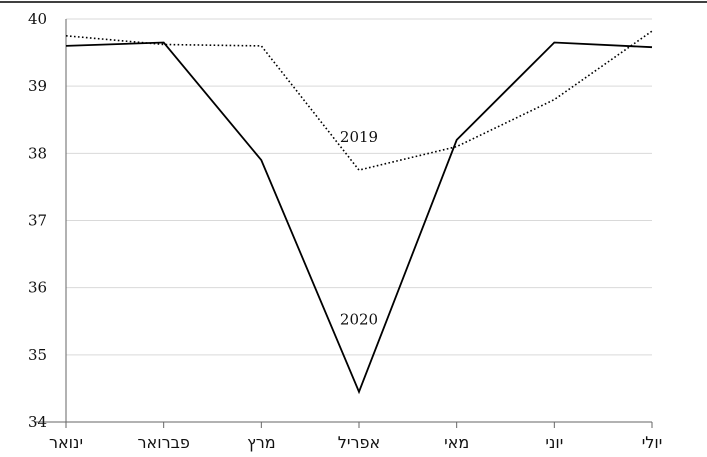 The height and width of the screenshot is (457, 707). I want to click on x-tick-label: יוני, so click(554, 442).